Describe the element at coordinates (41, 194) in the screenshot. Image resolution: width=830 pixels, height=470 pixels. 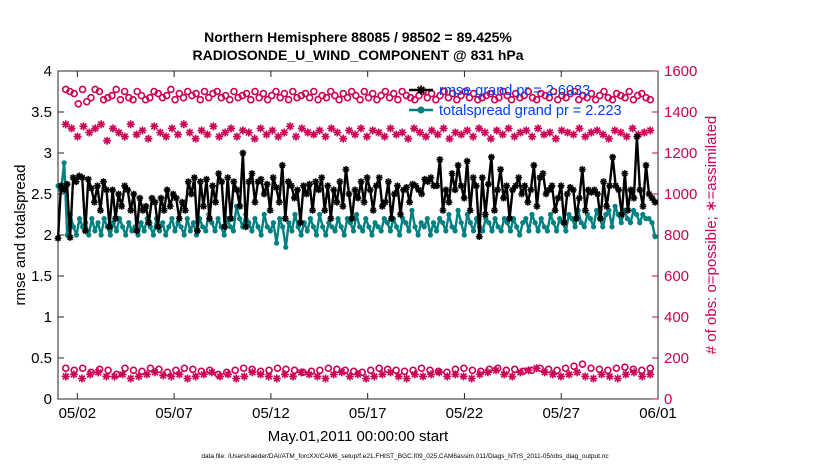
I see `y-left-tick-label: 2.5` at that location.